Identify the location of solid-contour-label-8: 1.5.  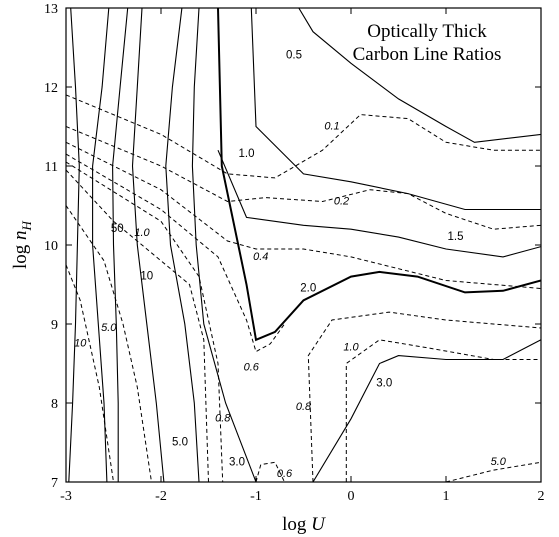
(456, 237).